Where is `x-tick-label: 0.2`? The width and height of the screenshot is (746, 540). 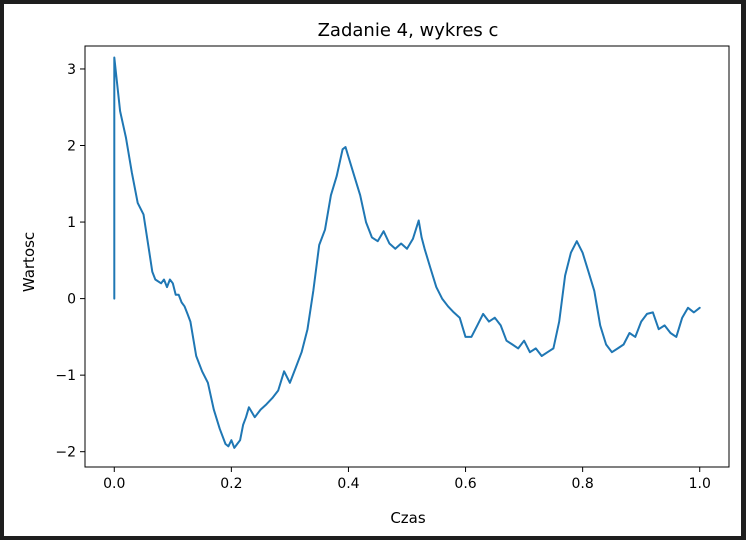 x-tick-label: 0.2 is located at coordinates (231, 484).